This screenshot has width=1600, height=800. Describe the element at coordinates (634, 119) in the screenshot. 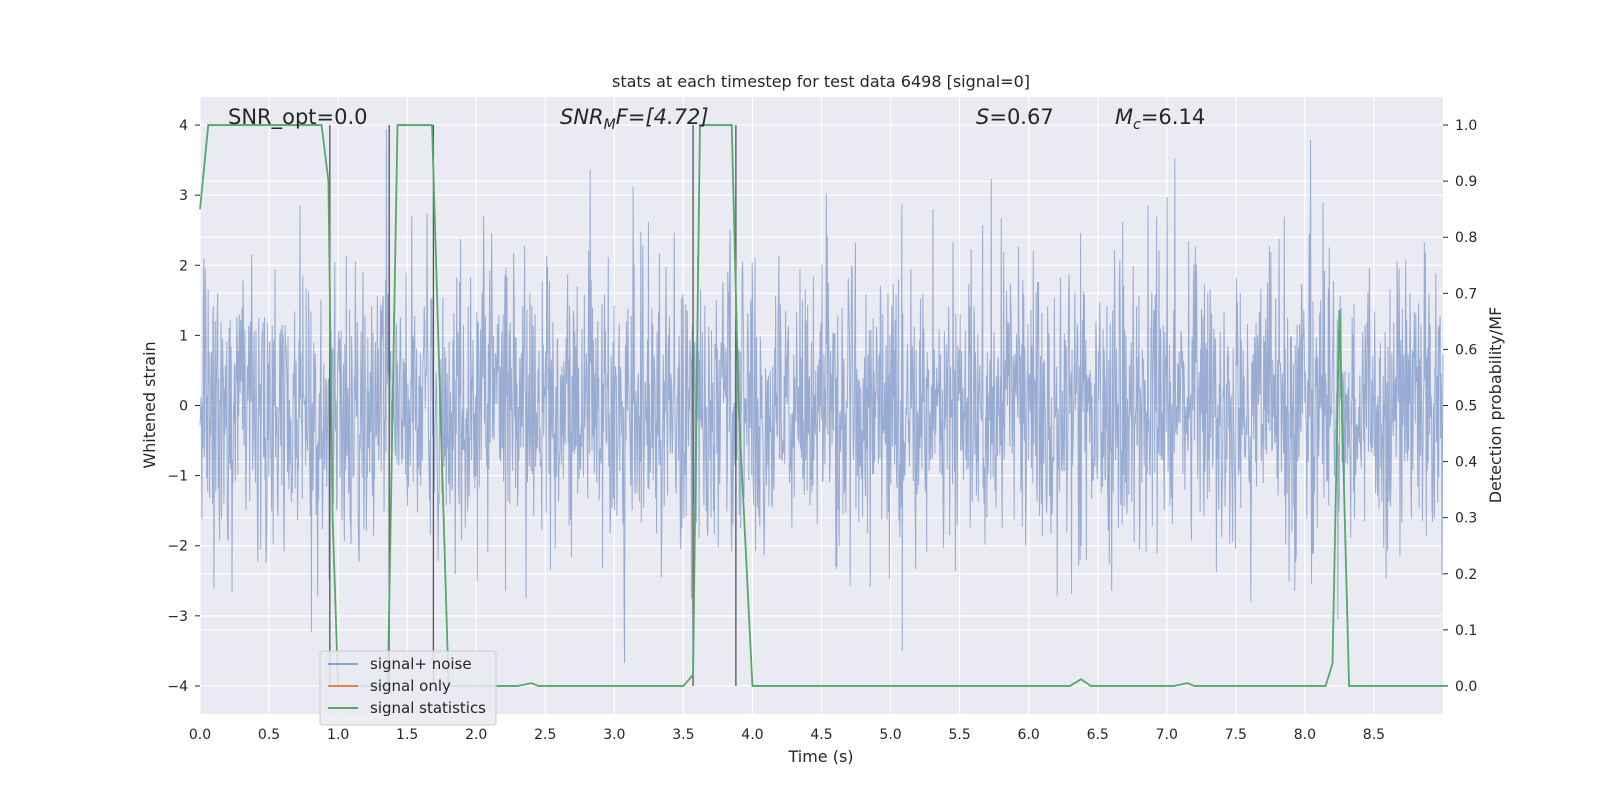

I see `annotation-snr-mf: SNRMF=[4.72]` at that location.